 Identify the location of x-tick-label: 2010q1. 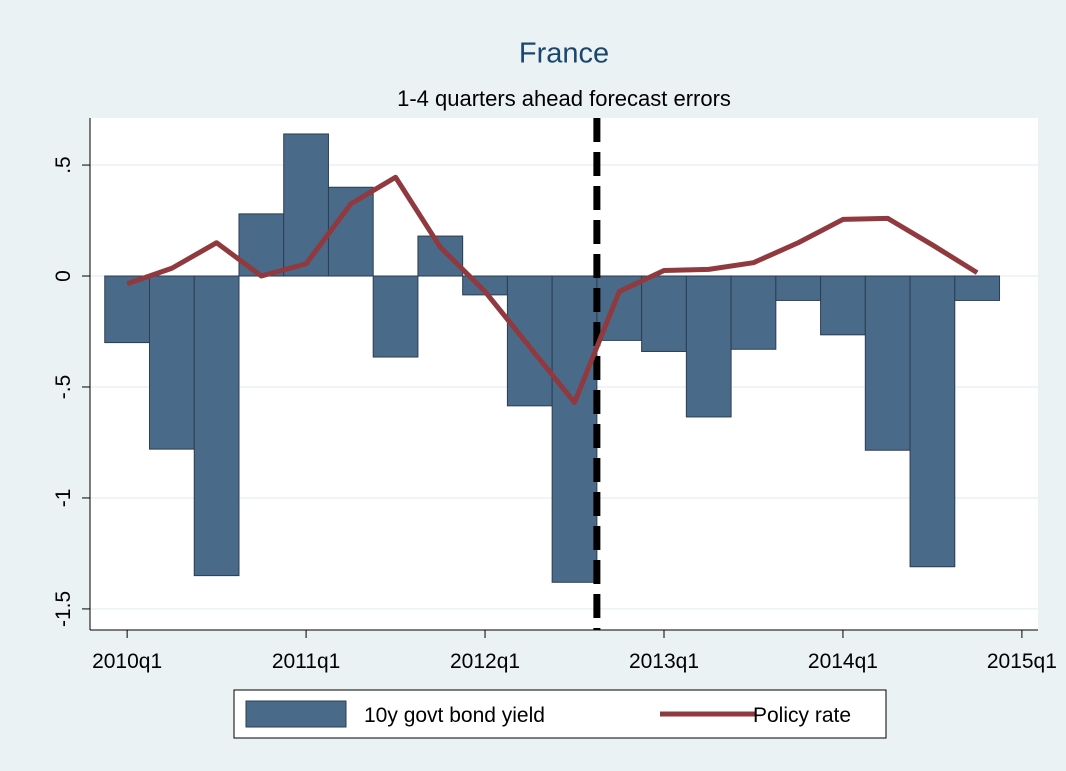
(127, 661).